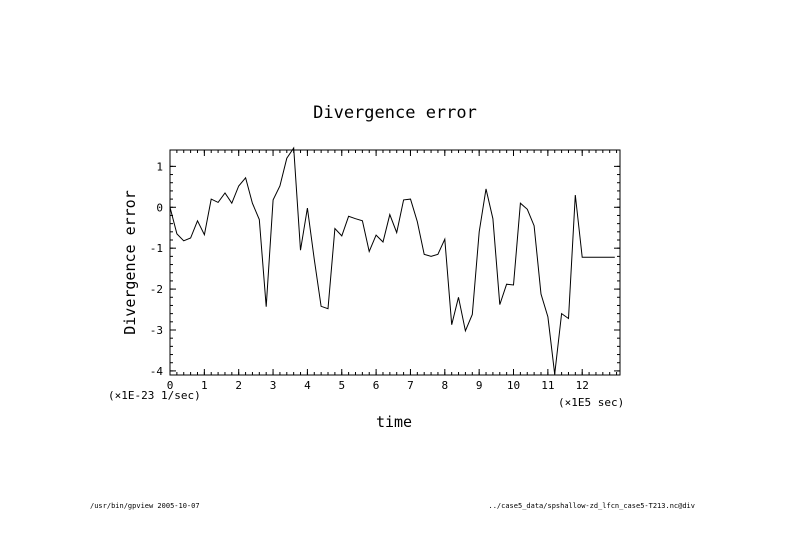 Image resolution: width=789 pixels, height=558 pixels. What do you see at coordinates (376, 385) in the screenshot?
I see `x-tick-label: 6` at bounding box center [376, 385].